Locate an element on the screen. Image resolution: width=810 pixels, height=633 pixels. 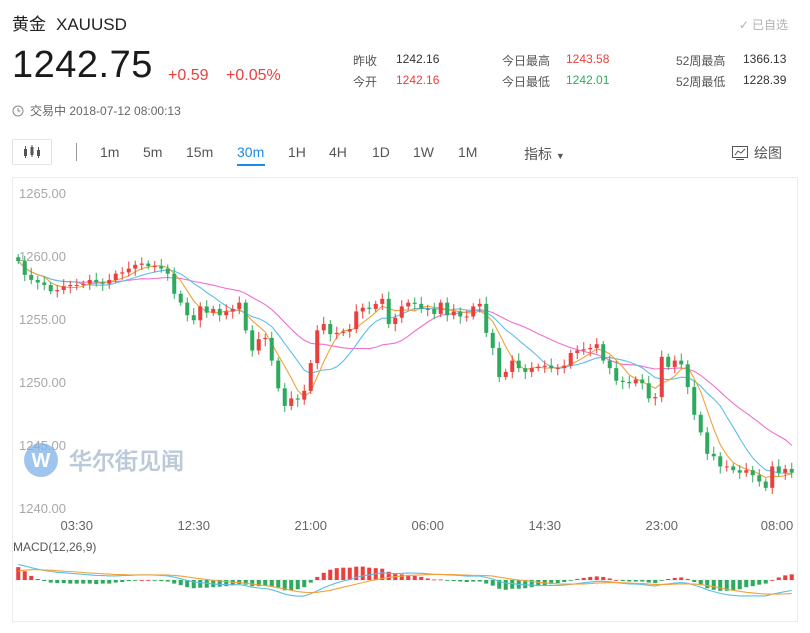
y-axis-tick-label: 1250.00 is located at coordinates (42, 382).